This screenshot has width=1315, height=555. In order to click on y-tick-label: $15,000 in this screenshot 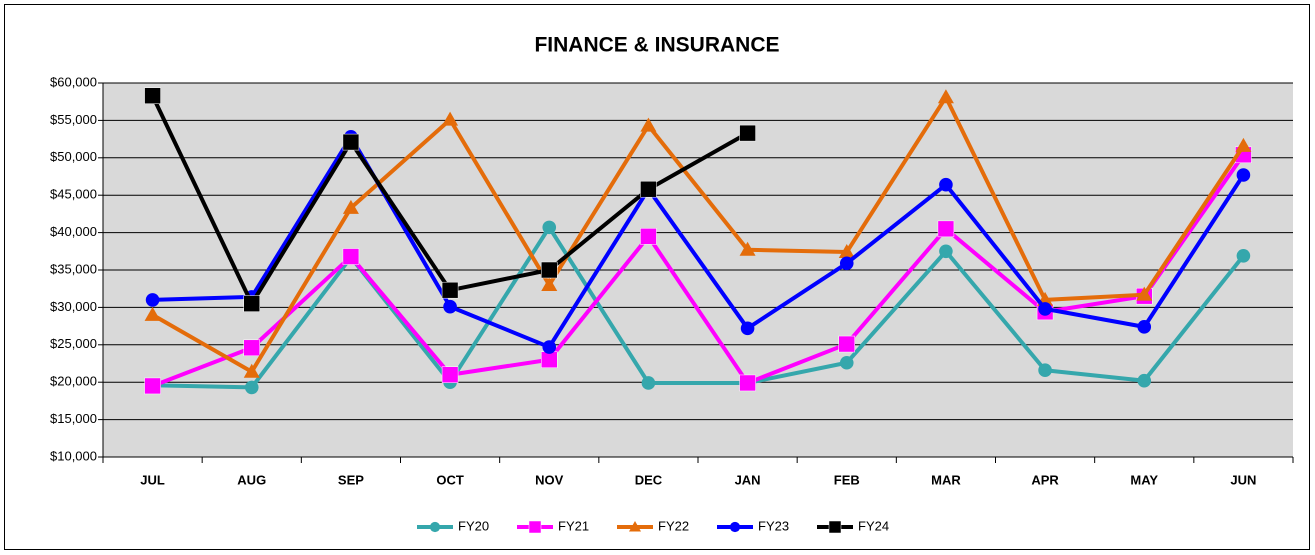, I will do `click(73, 418)`.